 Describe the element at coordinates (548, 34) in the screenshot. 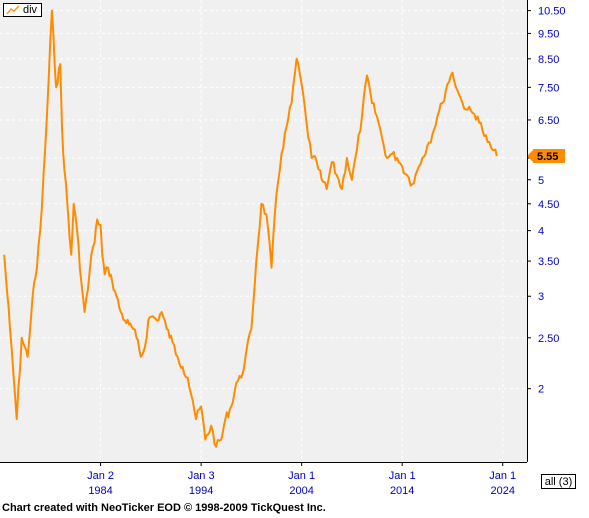

I see `y-tick-label: 9.50` at that location.